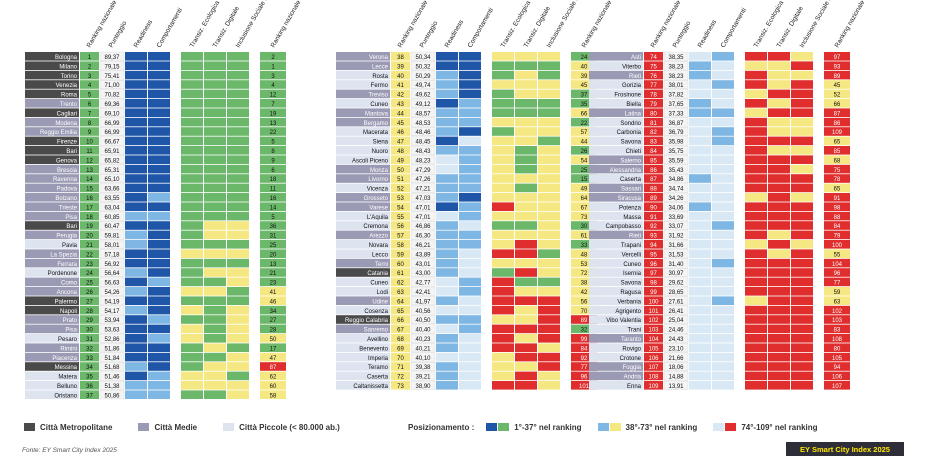 This screenshot has height=464, width=935. I want to click on city-name: Novara, so click(379, 246).